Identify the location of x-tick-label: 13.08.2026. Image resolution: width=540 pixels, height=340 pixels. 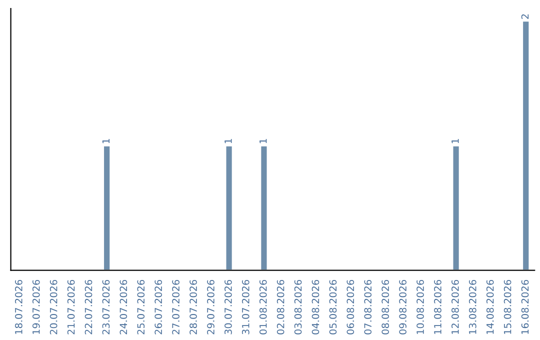
(472, 307).